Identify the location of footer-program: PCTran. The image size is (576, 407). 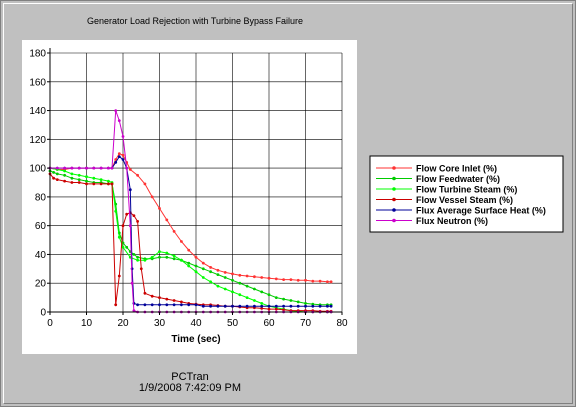
(190, 377).